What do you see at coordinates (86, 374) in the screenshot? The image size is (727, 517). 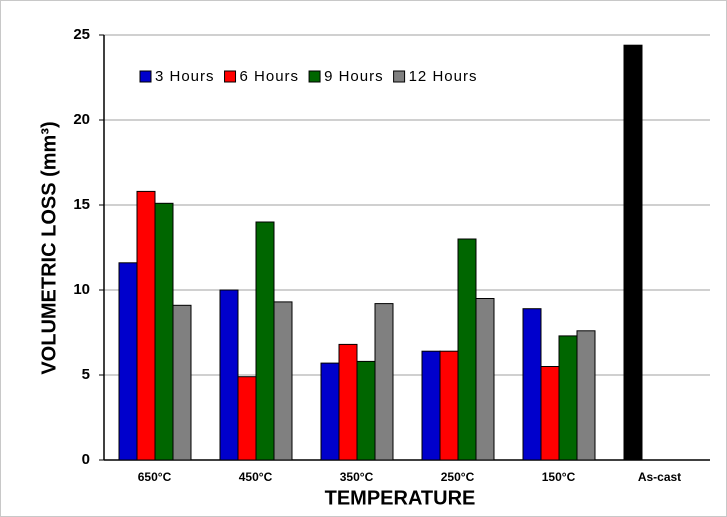 I see `y-tick-label: 5` at bounding box center [86, 374].